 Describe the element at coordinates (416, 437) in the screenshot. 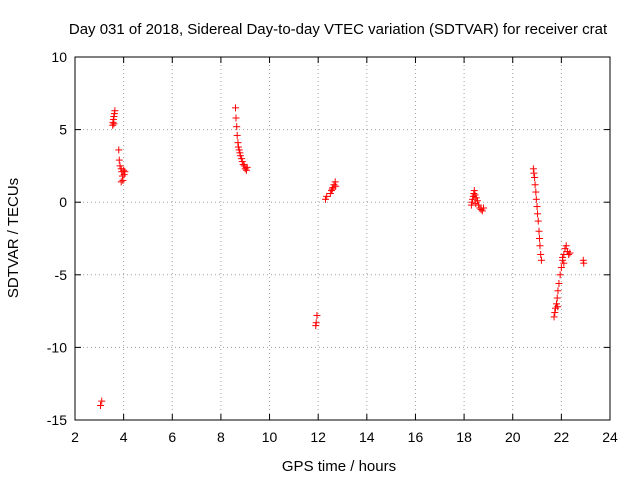

I see `x-tick-label: 16` at that location.